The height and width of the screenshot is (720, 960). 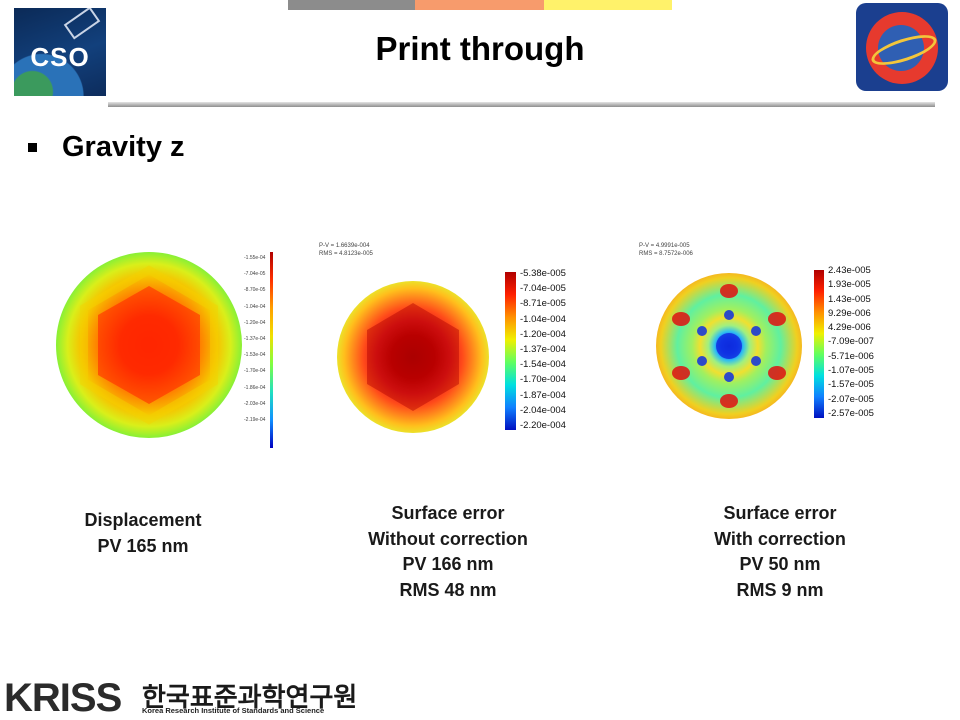 What do you see at coordinates (849, 270) in the screenshot?
I see `colorbar-label: 2.43e-005` at bounding box center [849, 270].